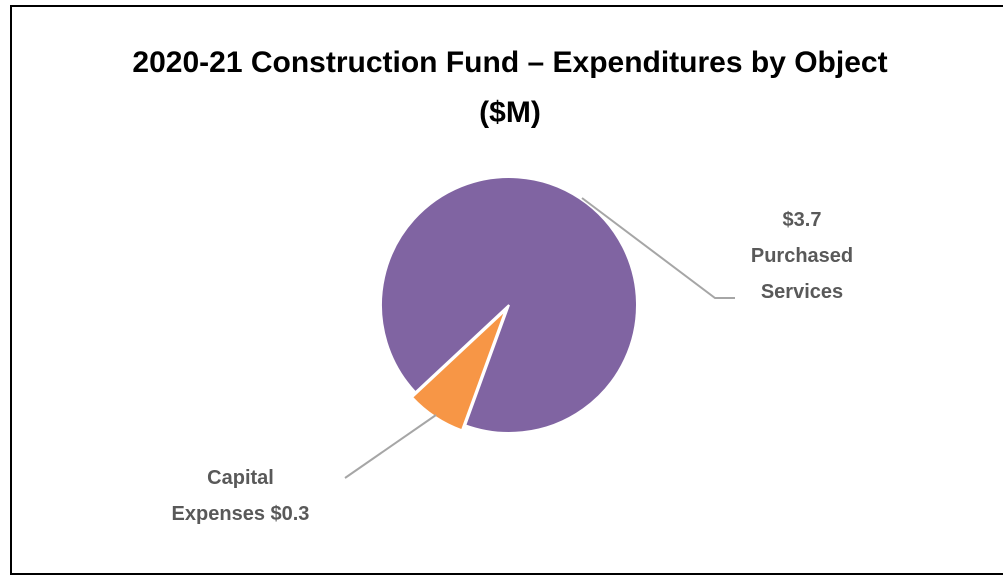  What do you see at coordinates (802, 274) in the screenshot?
I see `category-label: Purchased Services` at bounding box center [802, 274].